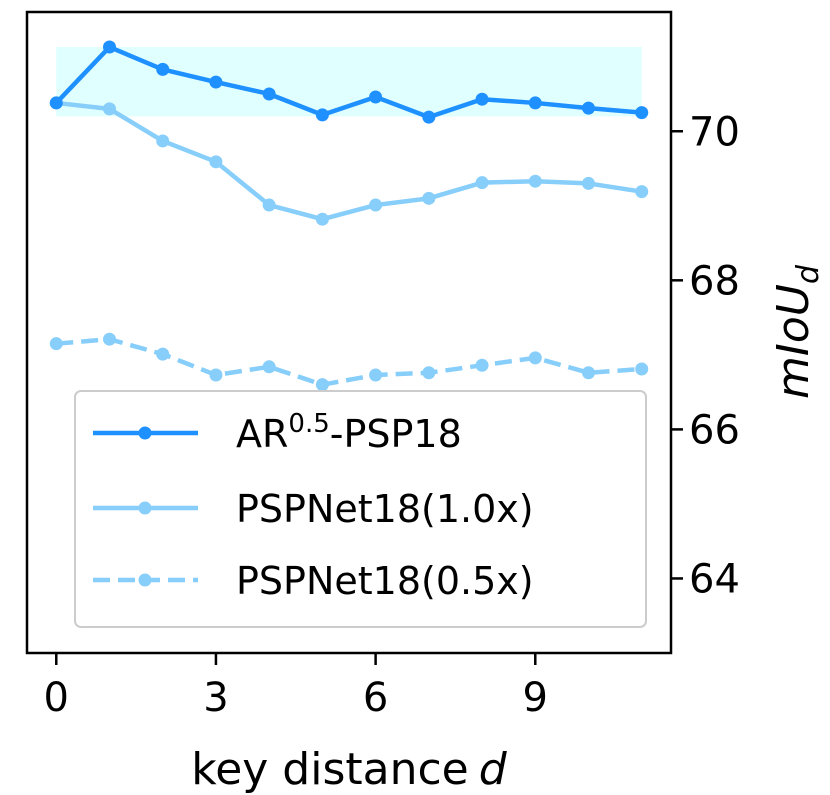 The image size is (830, 795). I want to click on y-axis-title-text: mIoU, so click(793, 341).